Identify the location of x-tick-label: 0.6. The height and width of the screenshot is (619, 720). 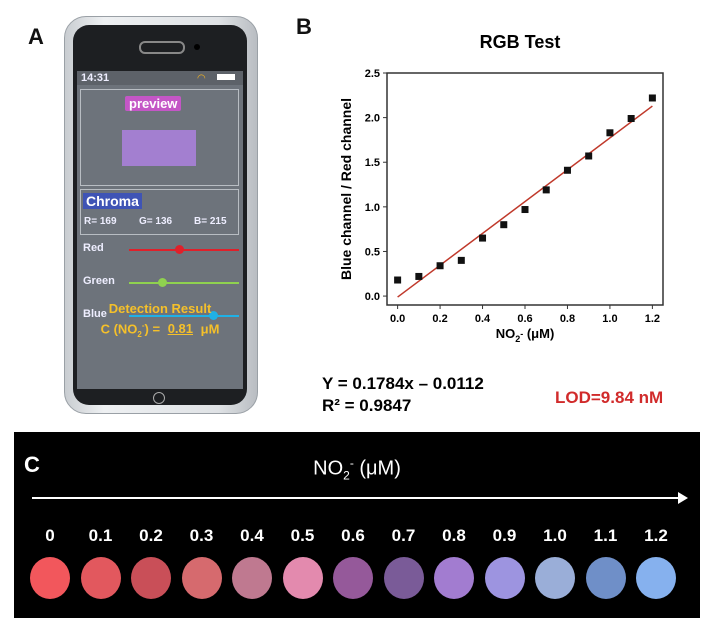
(524, 319).